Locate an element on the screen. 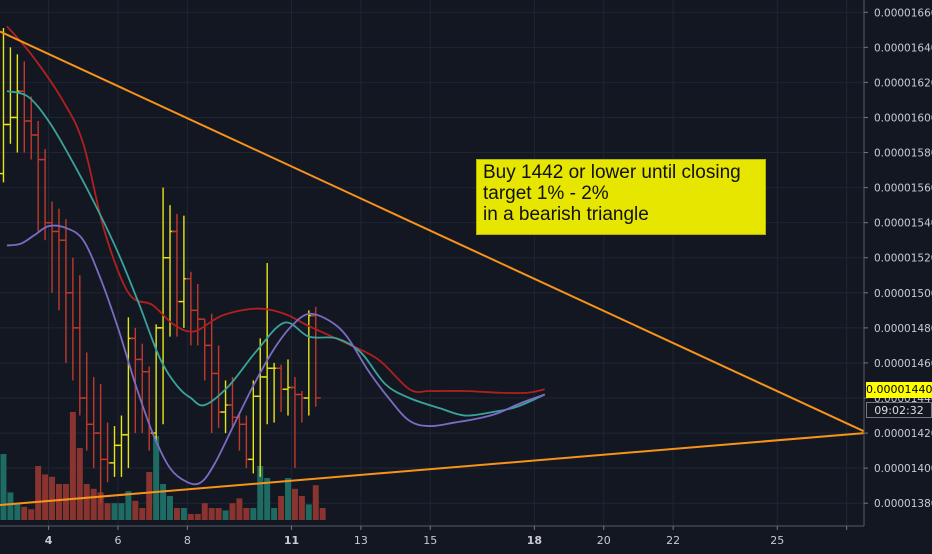 Image resolution: width=932 pixels, height=554 pixels. price-tick-label: 0.00001640 is located at coordinates (903, 48).